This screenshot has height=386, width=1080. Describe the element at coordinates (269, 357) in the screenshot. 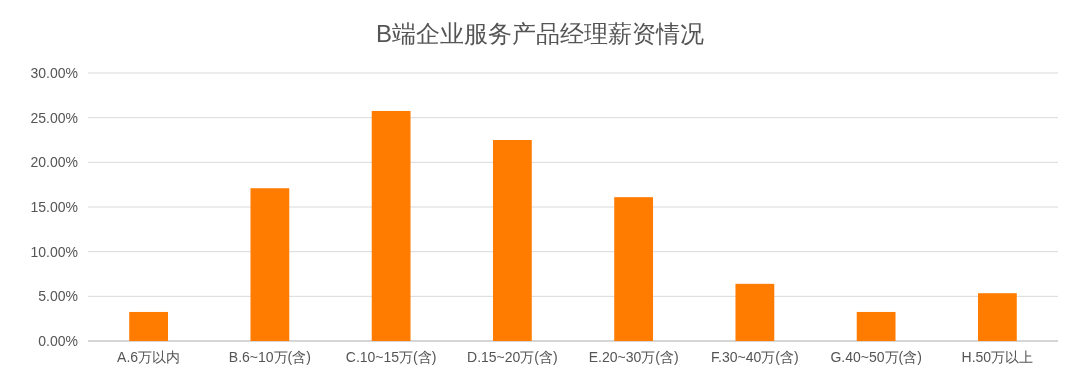

I see `x-tick-label: B.6~10万(含)` at that location.